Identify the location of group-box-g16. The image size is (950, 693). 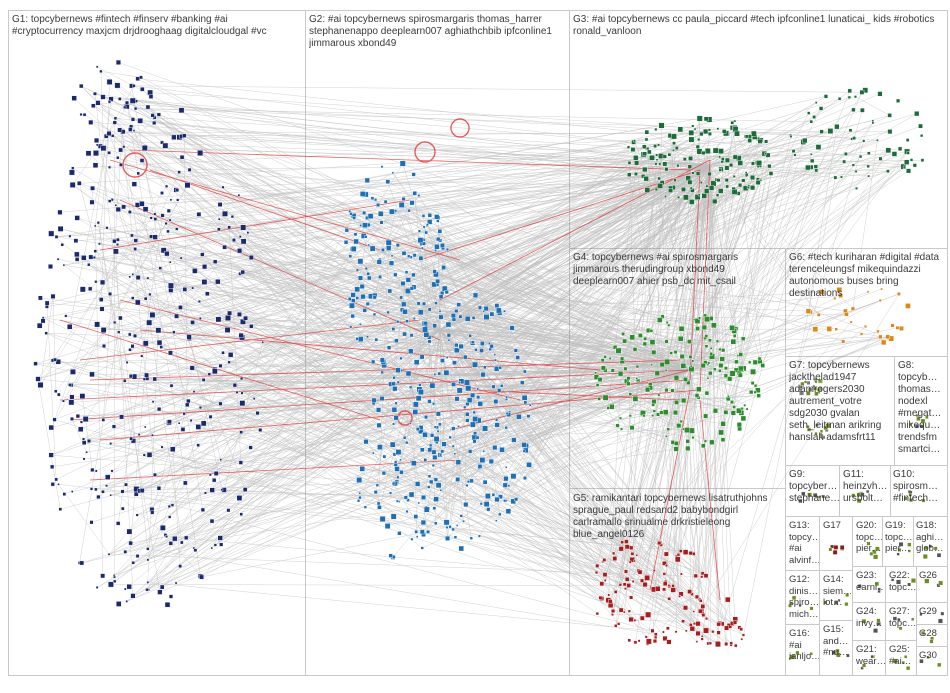
(803, 650).